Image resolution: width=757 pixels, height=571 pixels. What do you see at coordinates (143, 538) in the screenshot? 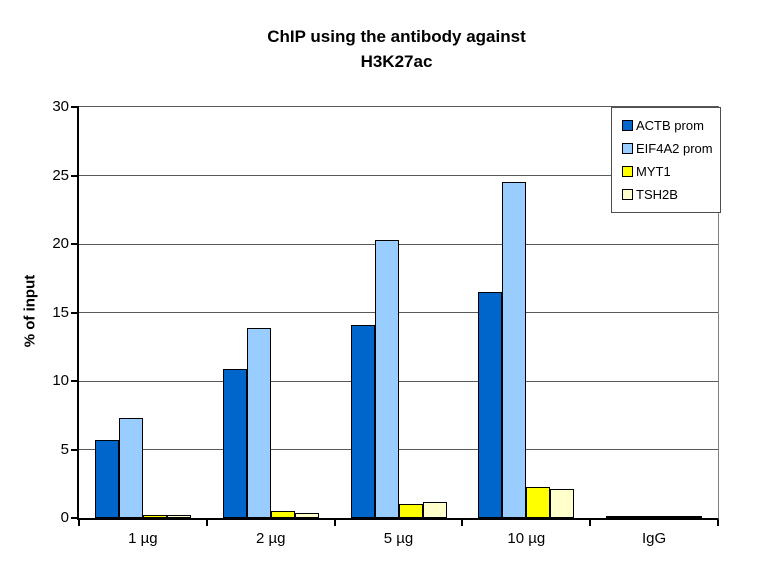
I see `x-axis-label-1-g: 1 µg` at bounding box center [143, 538].